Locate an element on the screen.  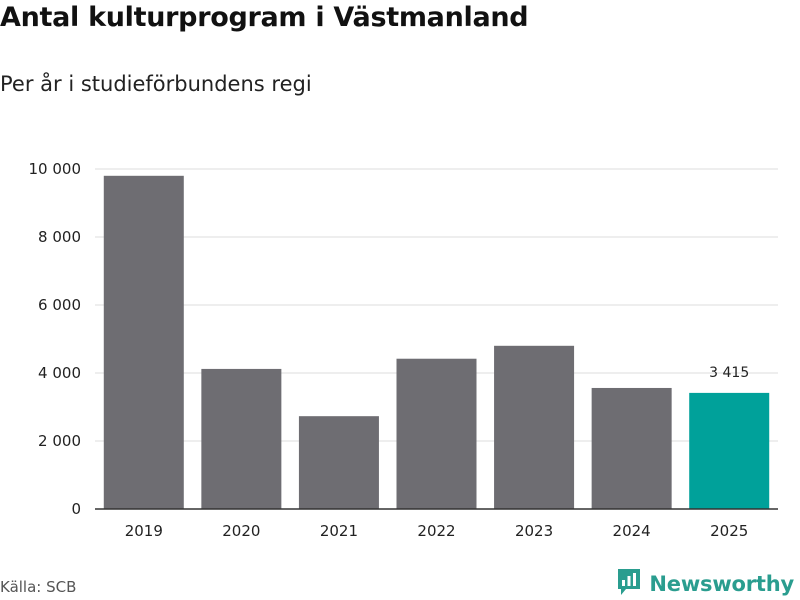
brand-name: Newsworthy is located at coordinates (721, 584).